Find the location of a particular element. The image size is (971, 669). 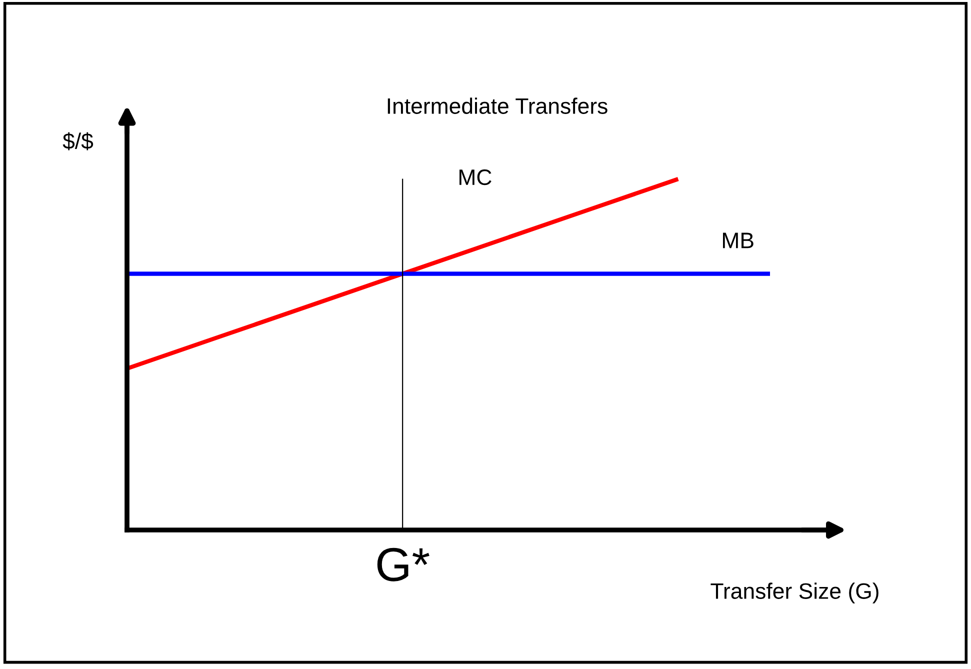

series-label: MB is located at coordinates (738, 240).